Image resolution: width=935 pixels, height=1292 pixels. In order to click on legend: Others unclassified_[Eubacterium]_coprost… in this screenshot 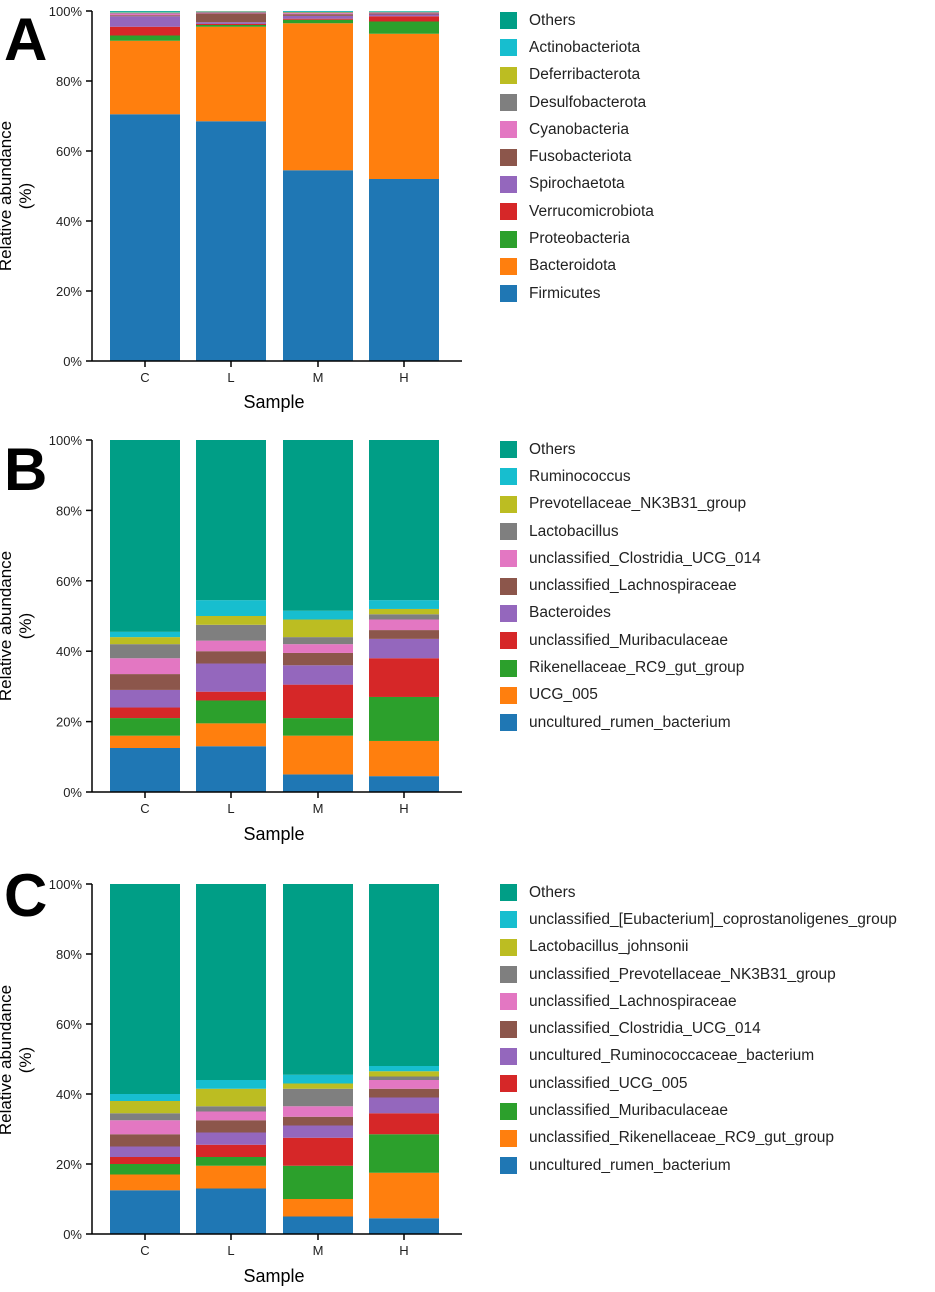, I will do `click(698, 1029)`.